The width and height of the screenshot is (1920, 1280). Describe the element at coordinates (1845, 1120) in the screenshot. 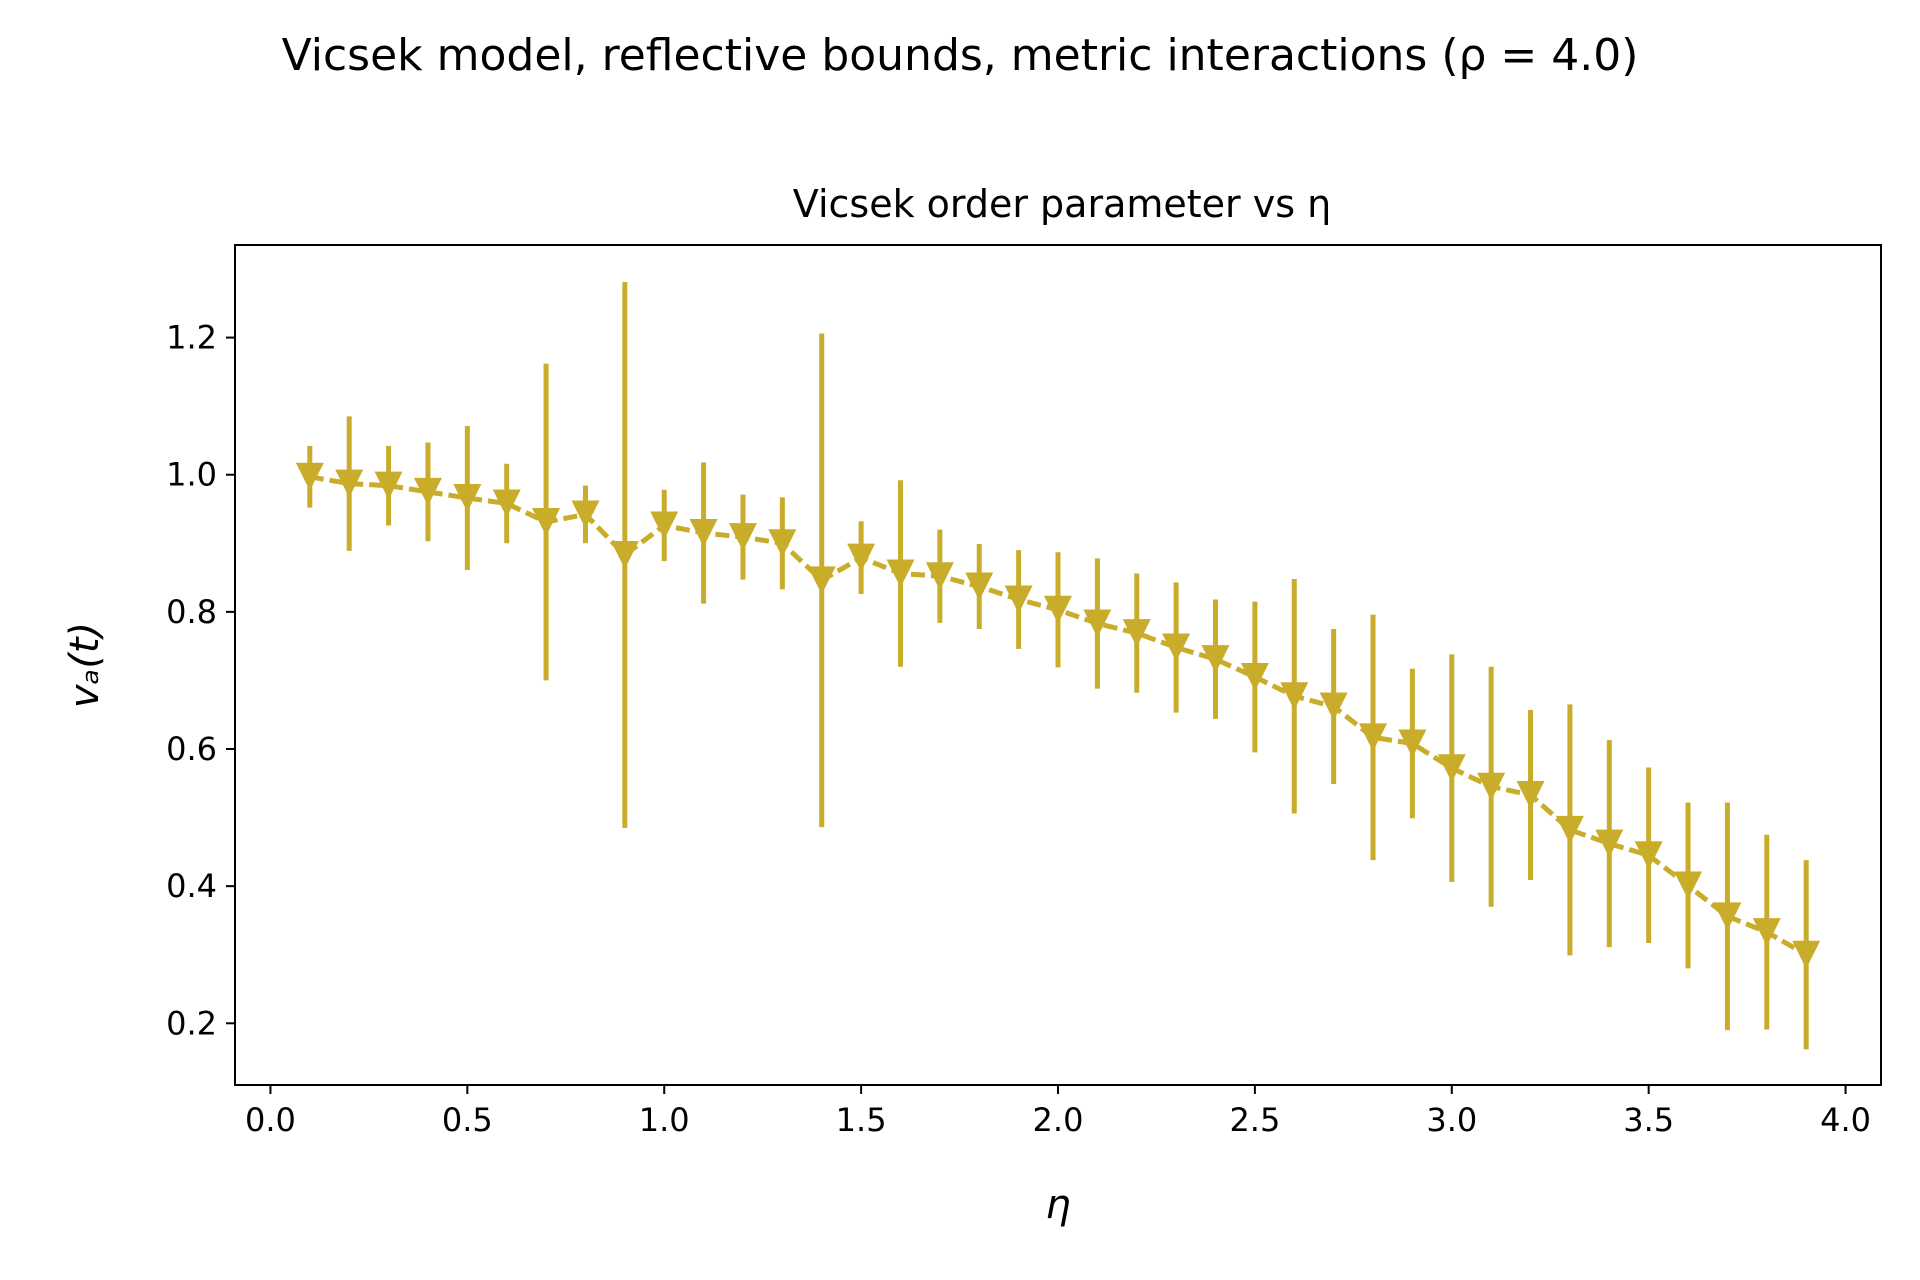

I see `x-tick-label: 4.0` at that location.